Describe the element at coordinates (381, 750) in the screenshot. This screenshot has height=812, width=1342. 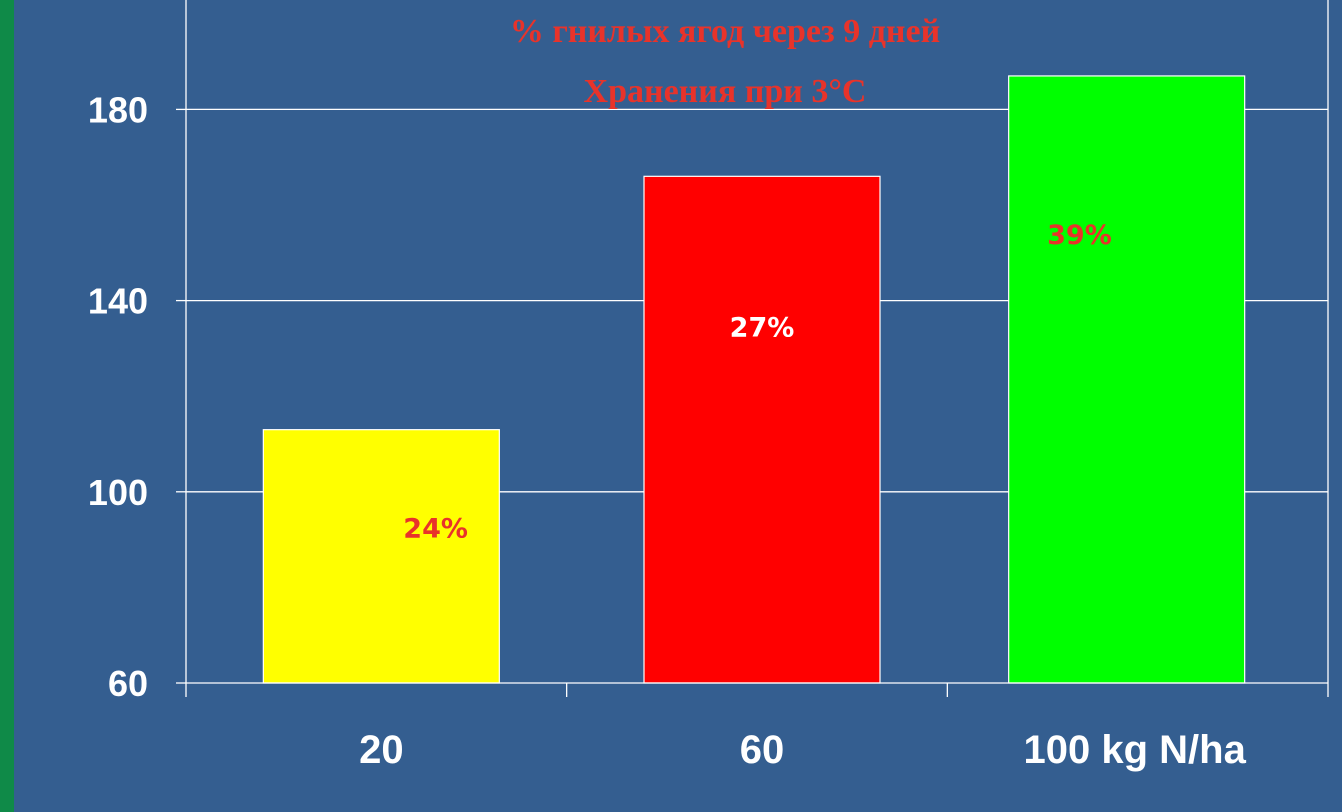
I see `x-tick-label-1: 20` at that location.